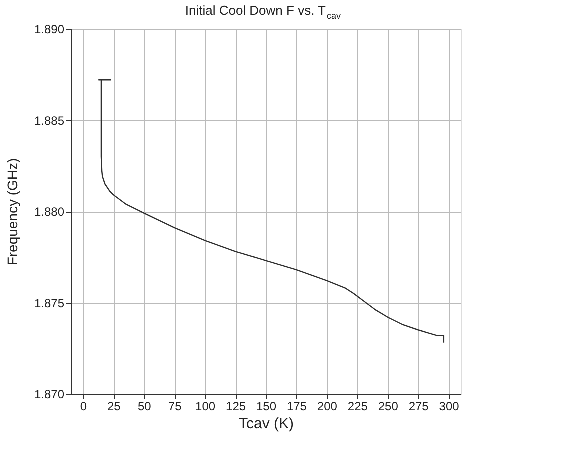 The image size is (568, 476). I want to click on y-tick-label: 1.880, so click(49, 212).